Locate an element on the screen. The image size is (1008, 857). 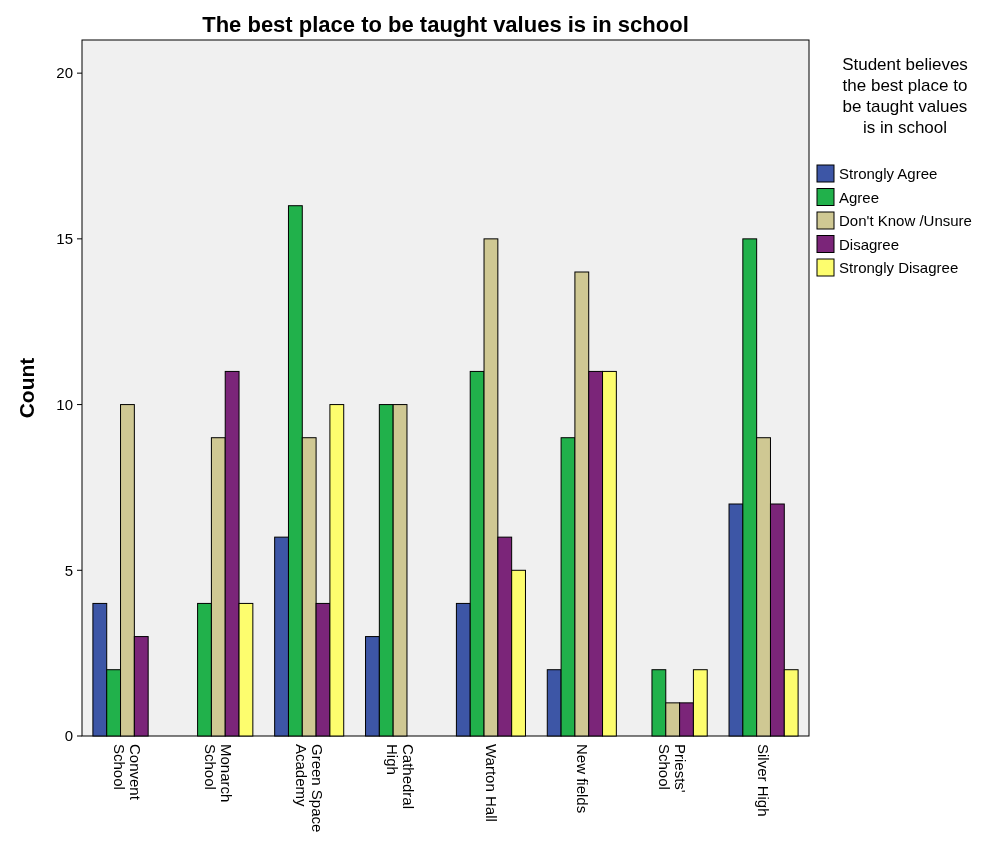
y-tick-label: 10 is located at coordinates (64, 404).